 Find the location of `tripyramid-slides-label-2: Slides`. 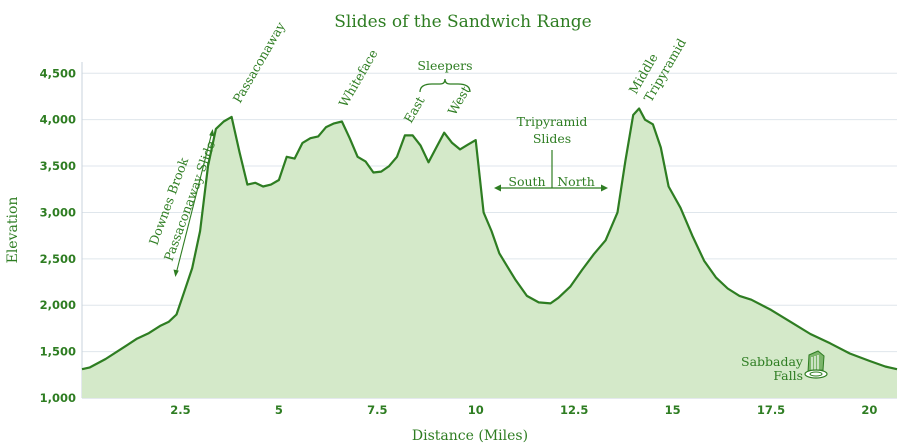

tripyramid-slides-label-2: Slides is located at coordinates (552, 138).